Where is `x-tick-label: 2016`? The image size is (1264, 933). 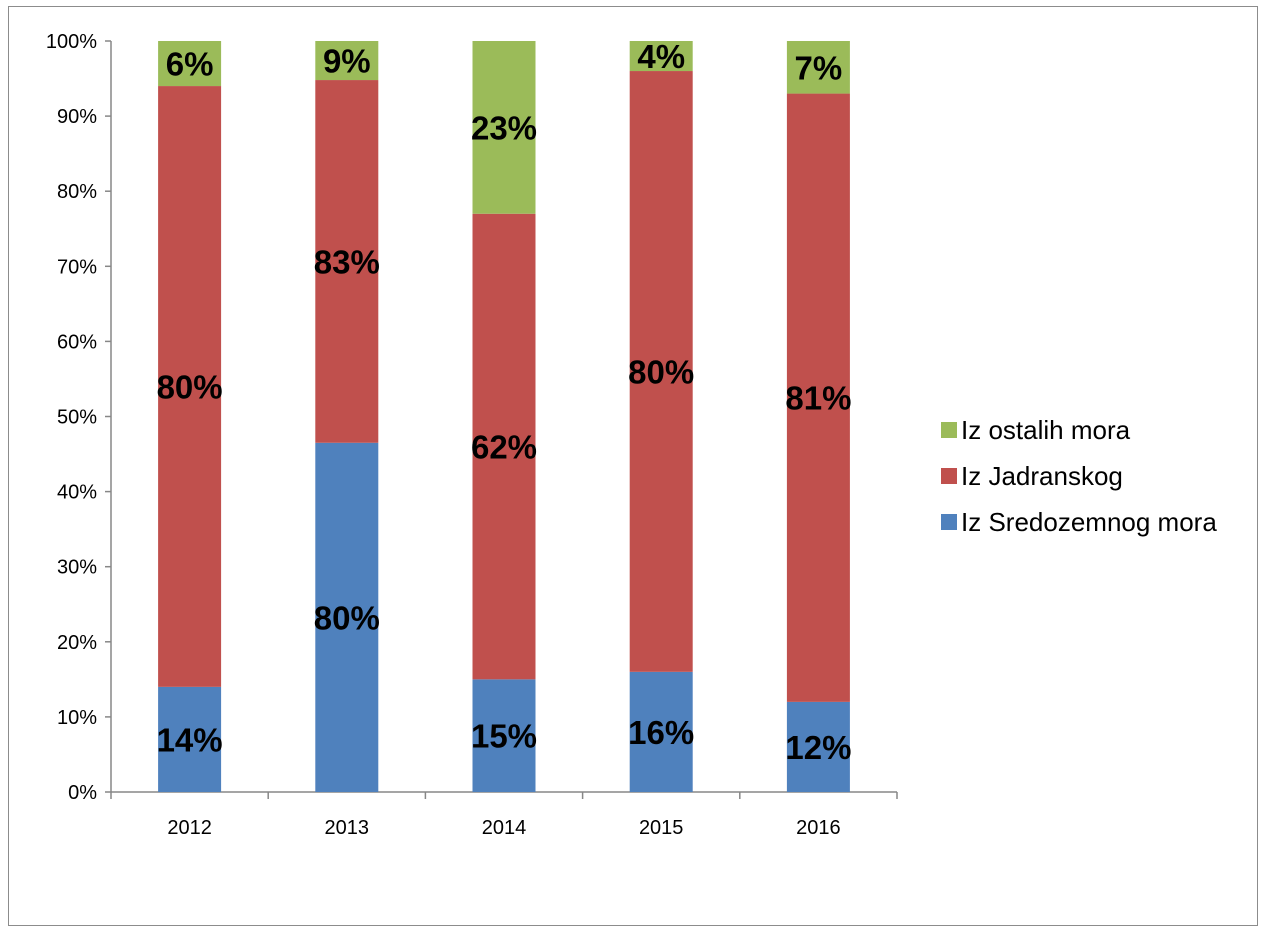 x-tick-label: 2016 is located at coordinates (818, 828).